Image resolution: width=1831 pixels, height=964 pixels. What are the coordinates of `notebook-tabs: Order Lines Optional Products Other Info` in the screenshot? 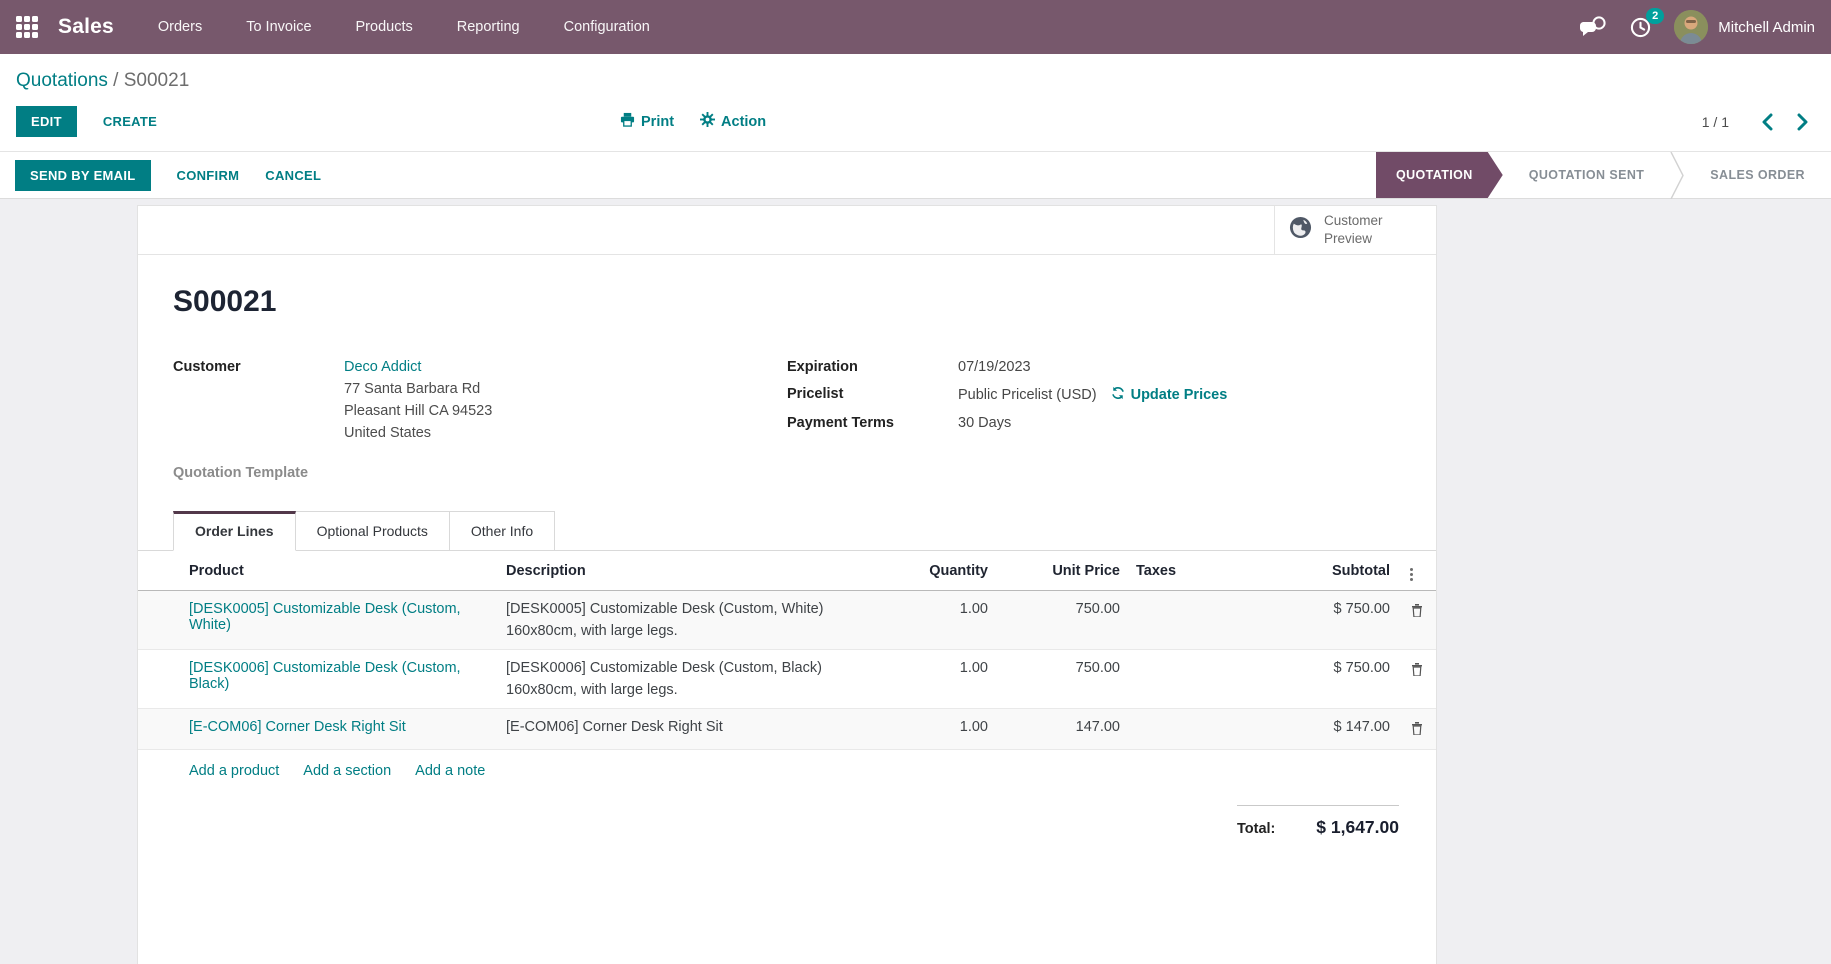 It's located at (787, 531).